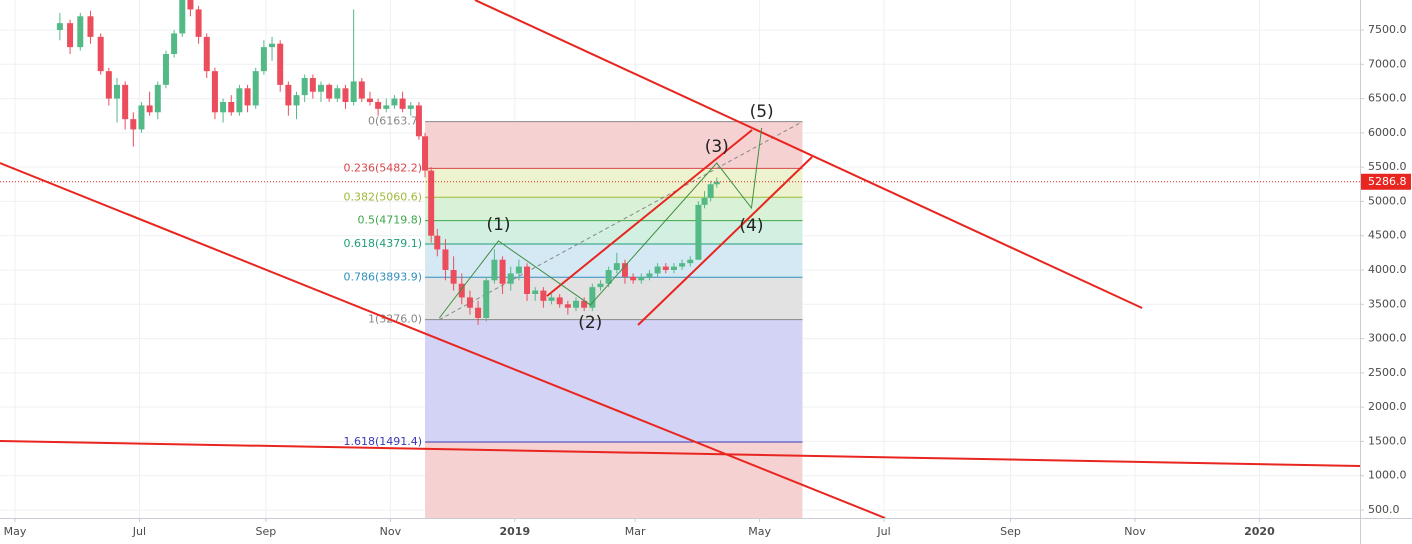  I want to click on wave-label: (2), so click(590, 323).